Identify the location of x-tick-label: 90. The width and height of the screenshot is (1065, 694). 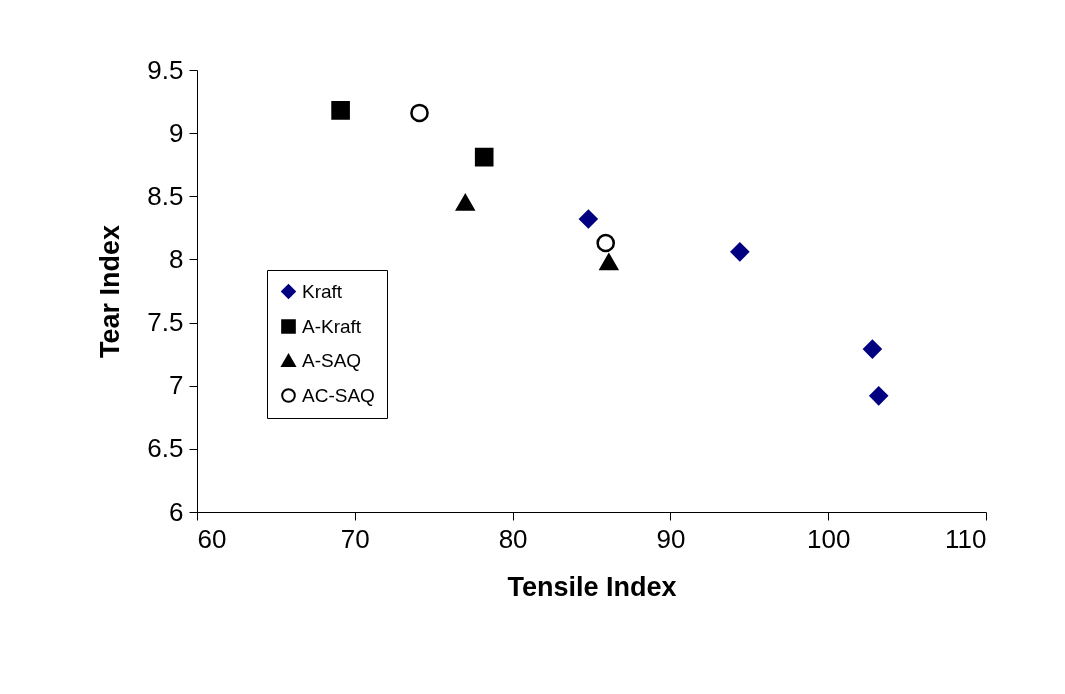
(671, 538).